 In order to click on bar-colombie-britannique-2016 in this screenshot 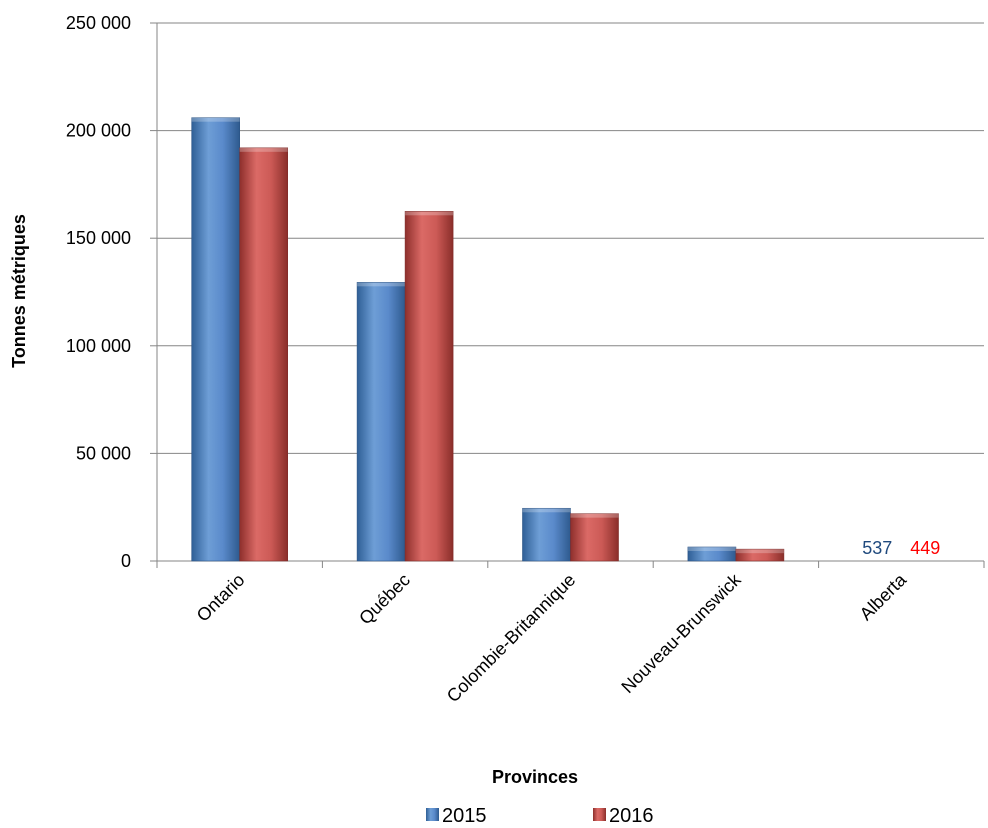, I will do `click(595, 537)`.